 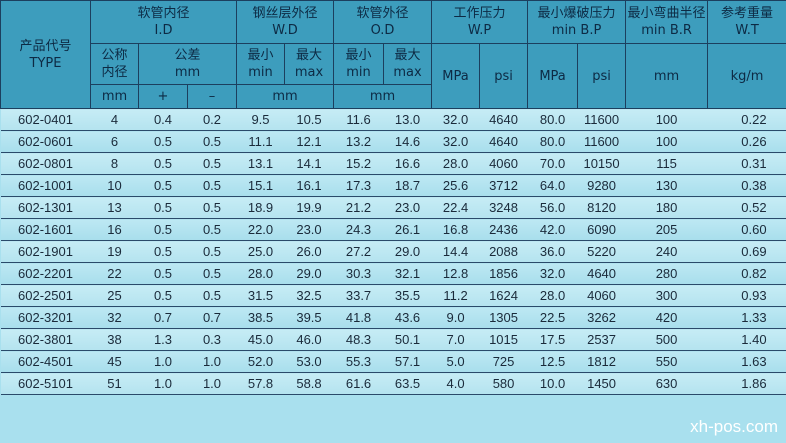 What do you see at coordinates (552, 185) in the screenshot?
I see `table-cell: 64.0` at bounding box center [552, 185].